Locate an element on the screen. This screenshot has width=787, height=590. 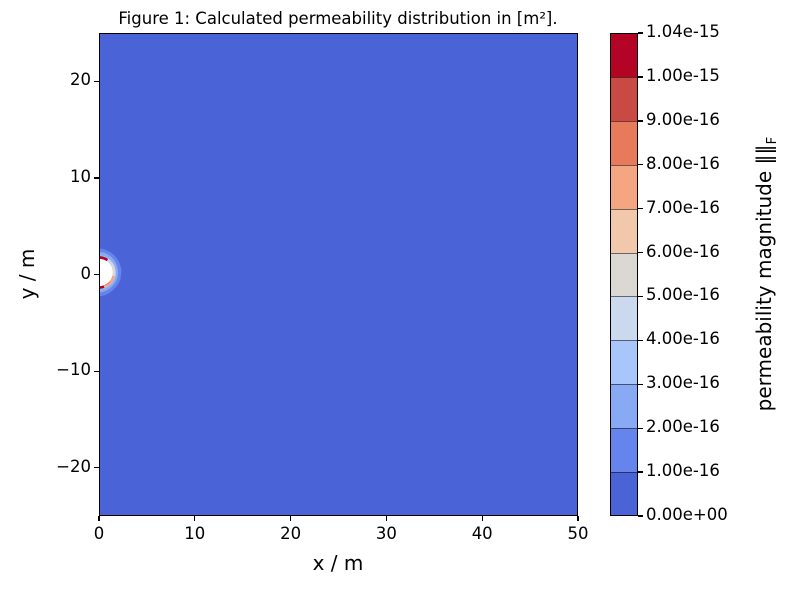
y-axis-label: y / m is located at coordinates (27, 274).